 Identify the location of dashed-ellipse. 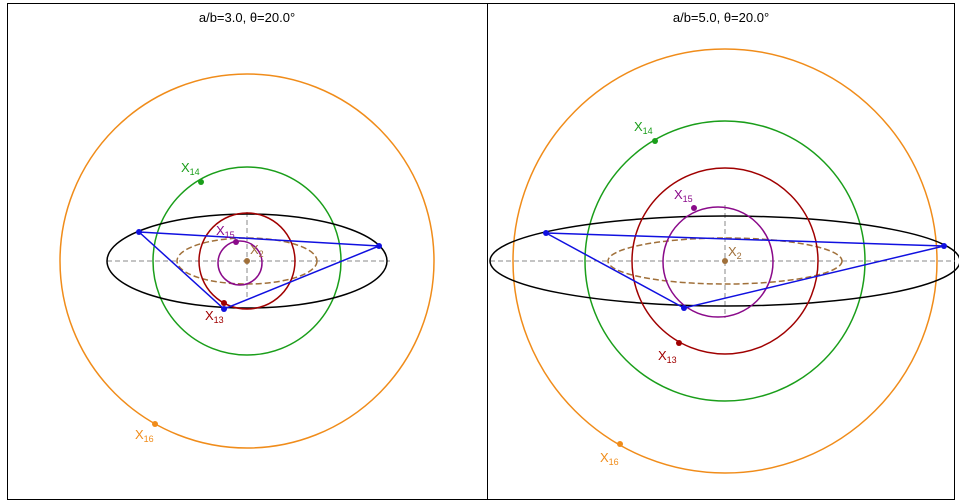
(725, 261).